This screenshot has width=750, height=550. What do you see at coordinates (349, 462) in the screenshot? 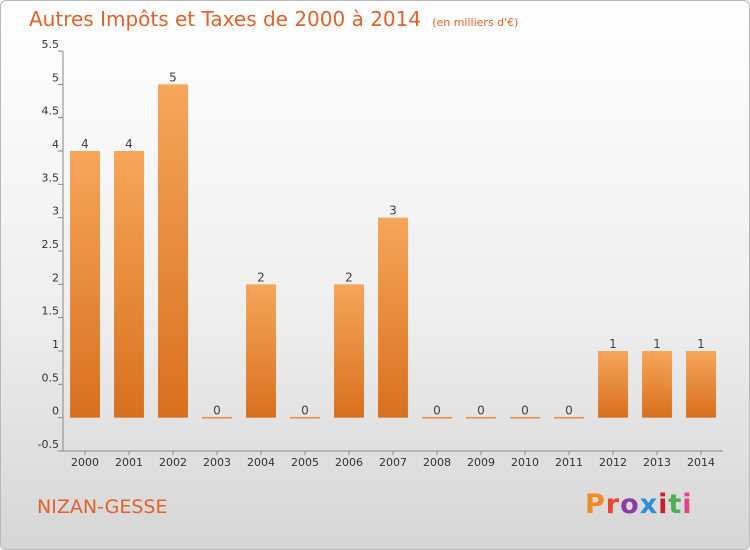
I see `x-tick-label: 2006` at bounding box center [349, 462].